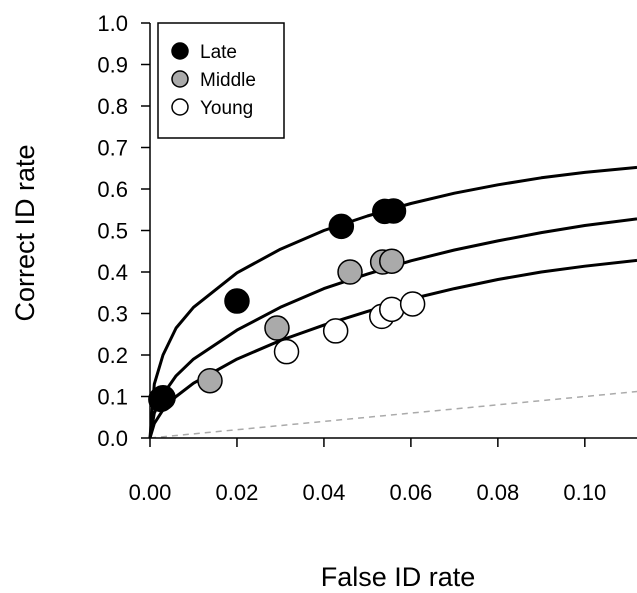 The height and width of the screenshot is (593, 637). What do you see at coordinates (584, 492) in the screenshot?
I see `x-tick-label: 0.10` at bounding box center [584, 492].